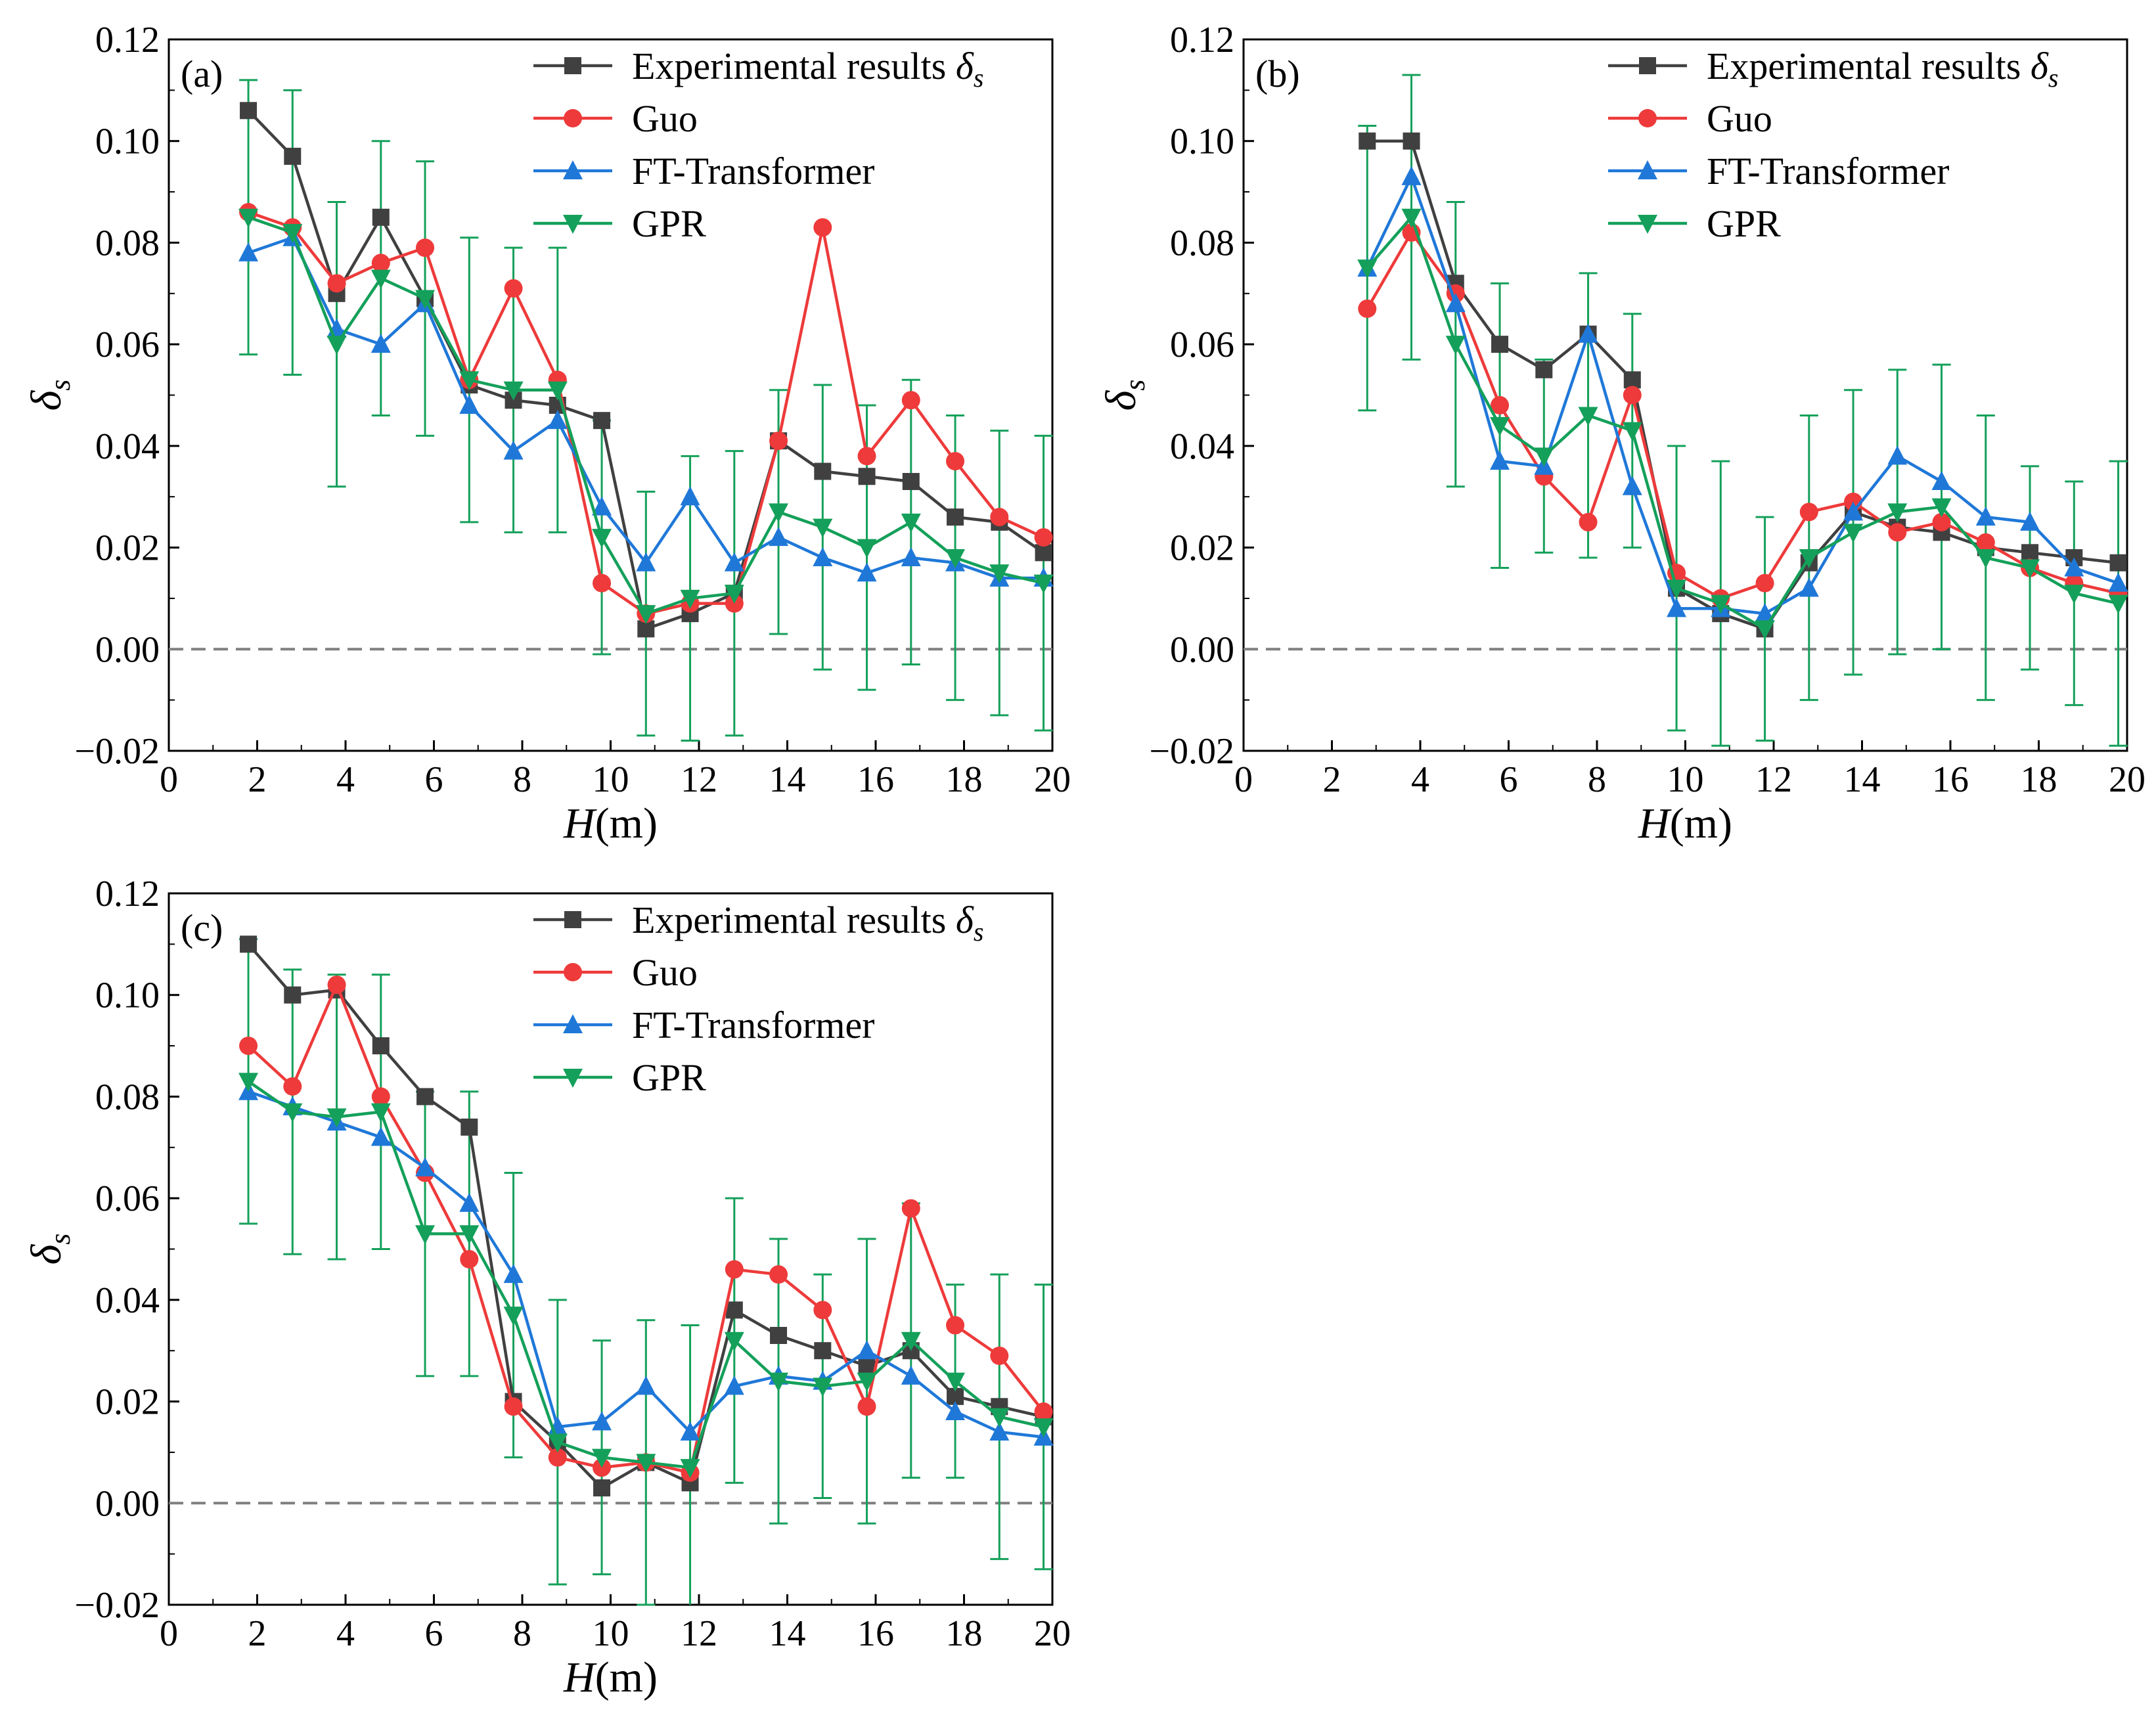 The height and width of the screenshot is (1723, 2156). What do you see at coordinates (1052, 779) in the screenshot?
I see `x-tick-label: 20` at bounding box center [1052, 779].